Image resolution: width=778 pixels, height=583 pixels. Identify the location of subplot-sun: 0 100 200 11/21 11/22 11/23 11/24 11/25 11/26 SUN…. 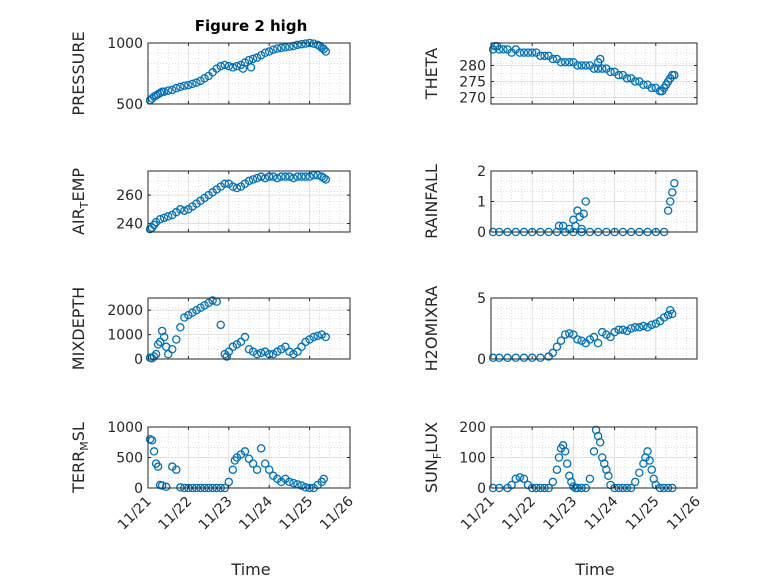
(563, 476).